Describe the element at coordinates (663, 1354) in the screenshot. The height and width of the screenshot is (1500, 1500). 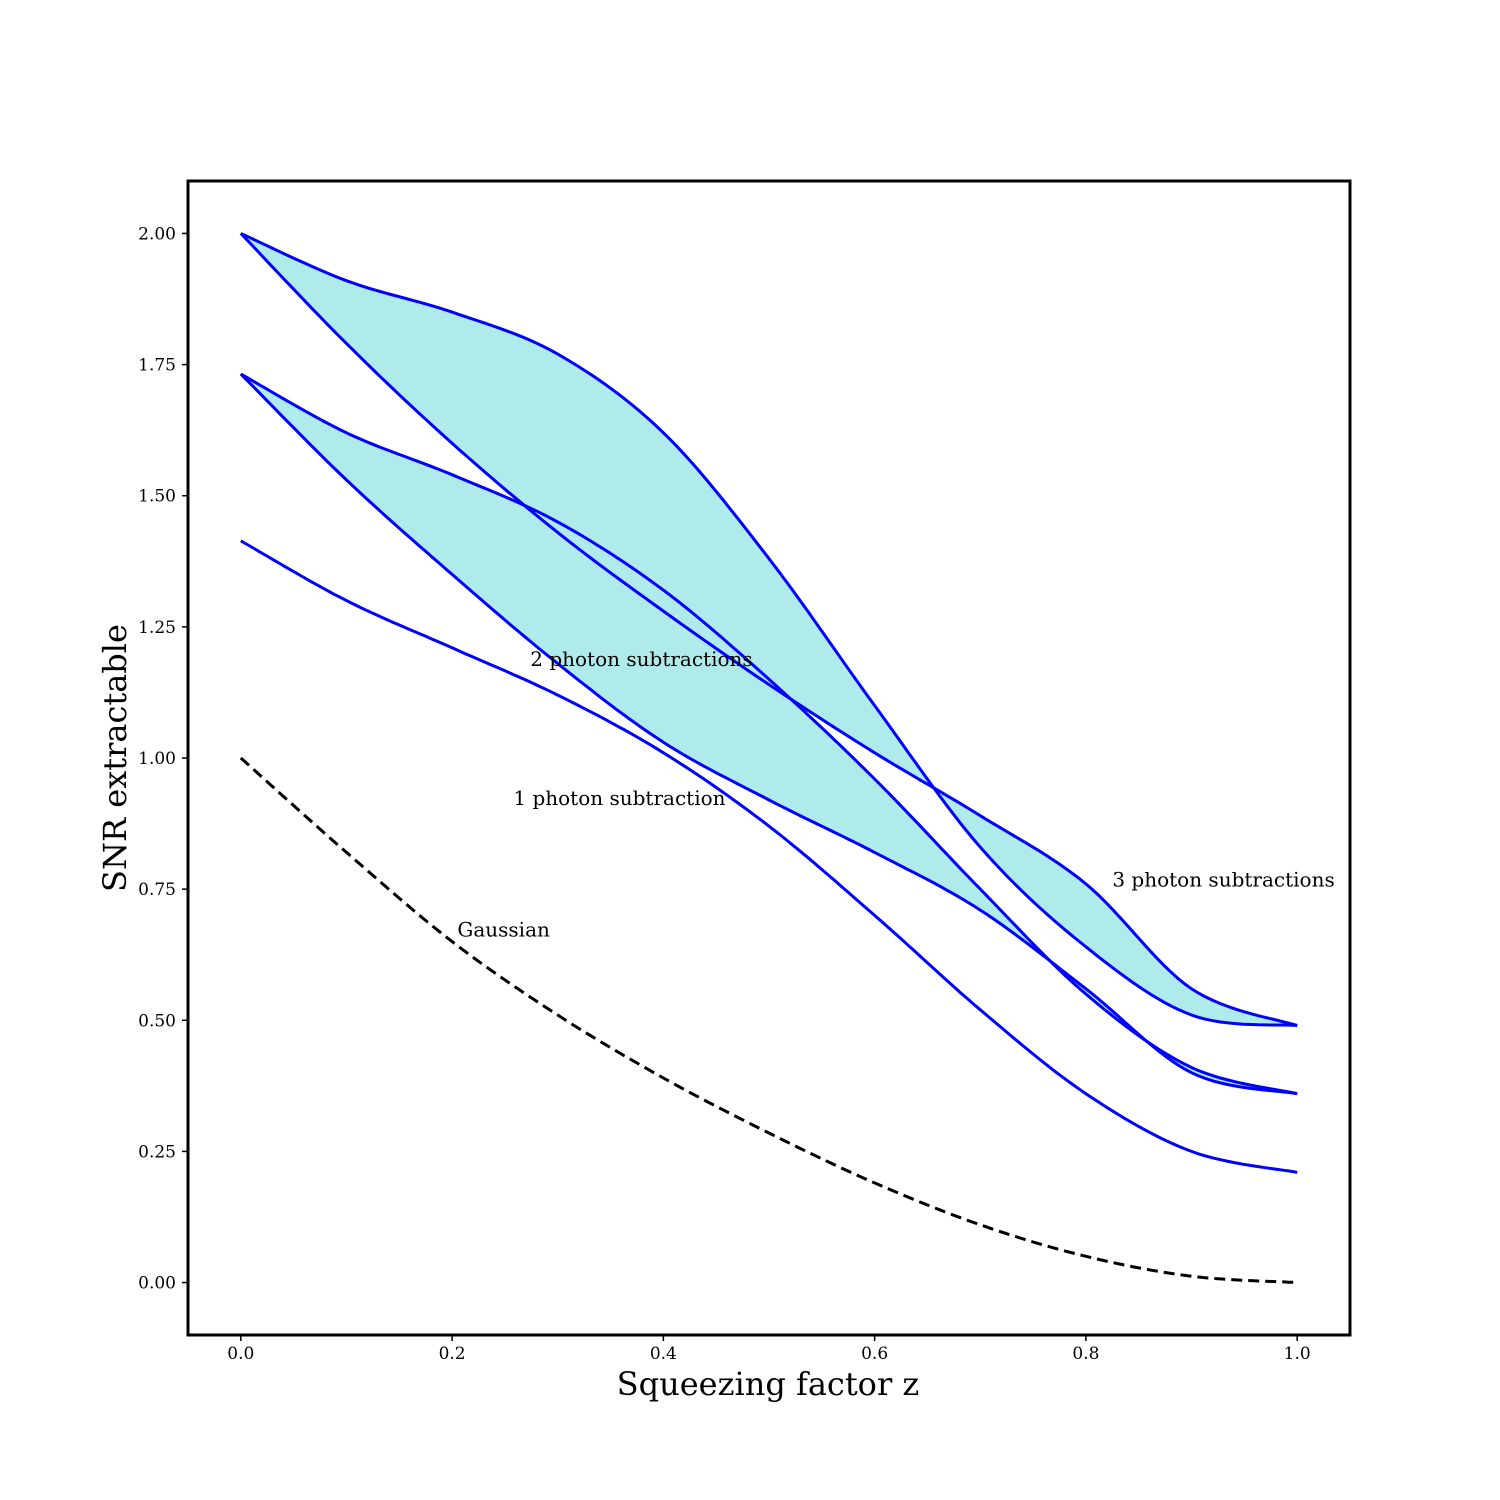
I see `x-tick-label: 0.4` at that location.